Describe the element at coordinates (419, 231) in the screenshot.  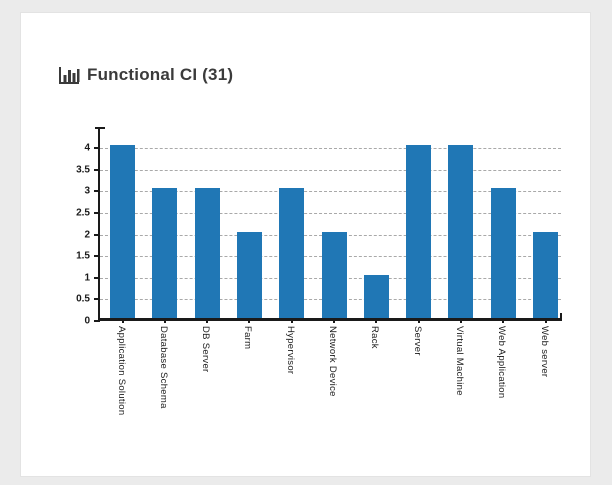
I see `bar-server` at that location.